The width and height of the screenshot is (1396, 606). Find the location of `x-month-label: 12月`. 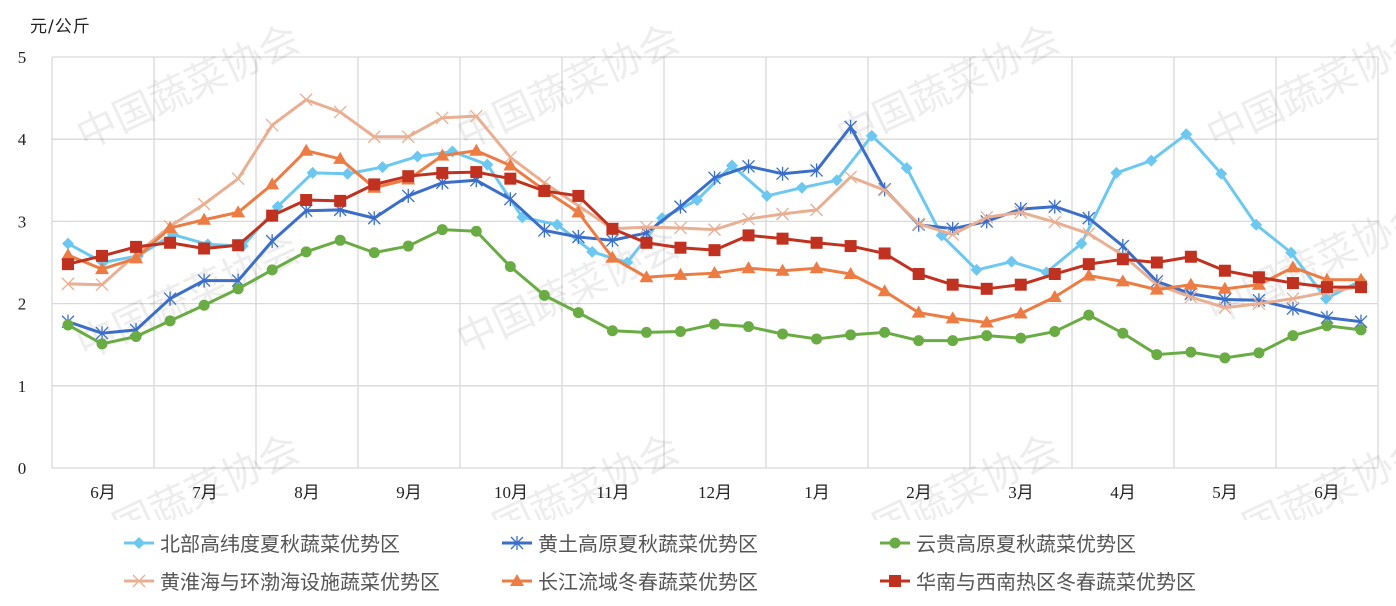

x-month-label: 12月 is located at coordinates (715, 492).